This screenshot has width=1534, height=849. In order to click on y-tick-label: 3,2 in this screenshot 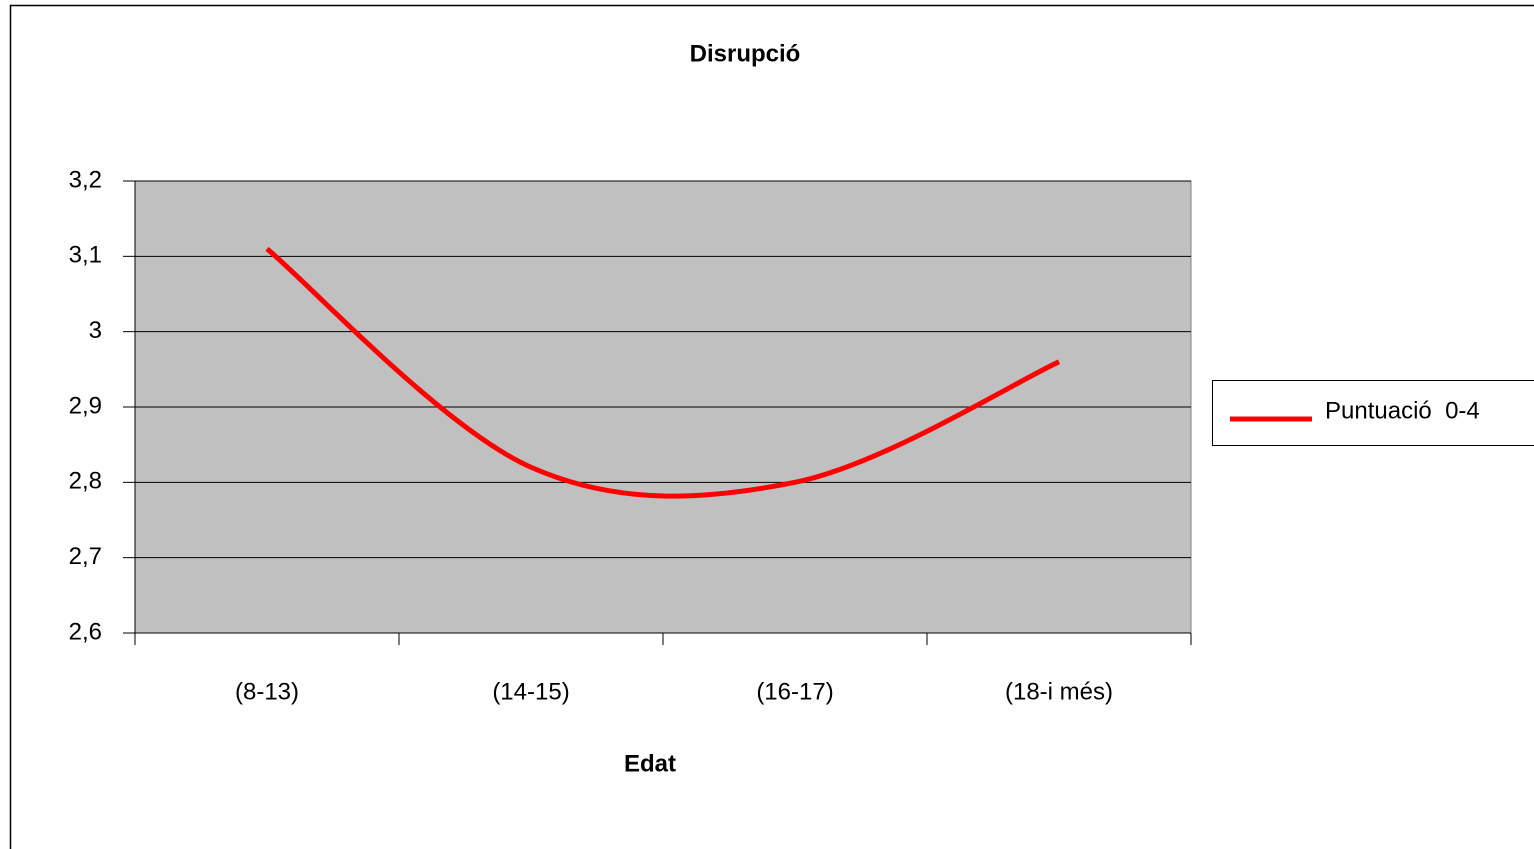, I will do `click(85, 179)`.